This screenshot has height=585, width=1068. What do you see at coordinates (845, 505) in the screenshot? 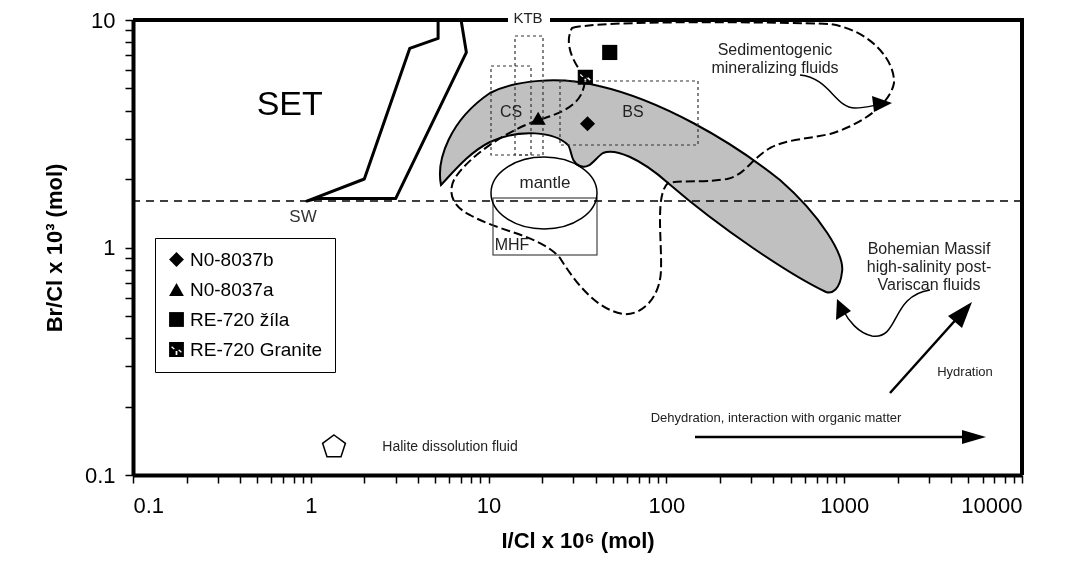
I see `x-tick-label: 1000` at bounding box center [845, 505].